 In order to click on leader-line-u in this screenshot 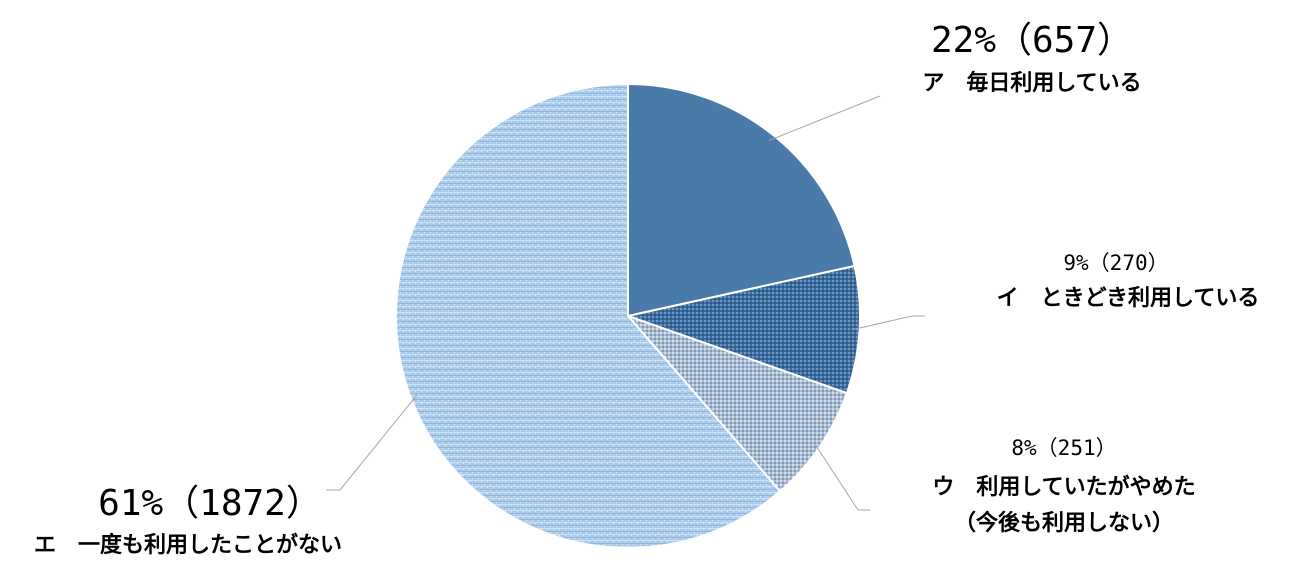, I will do `click(841, 476)`.